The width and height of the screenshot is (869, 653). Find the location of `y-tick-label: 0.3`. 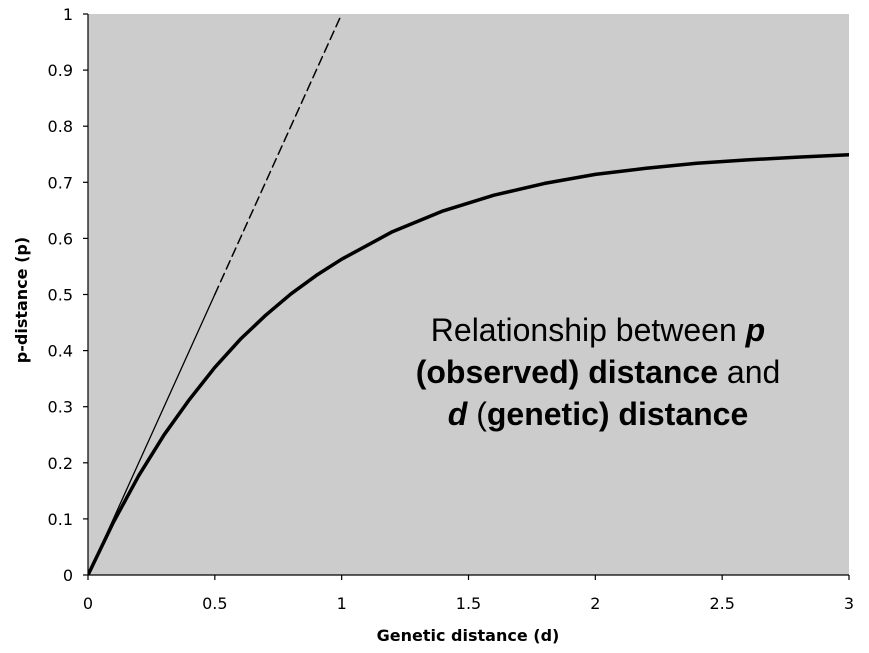

y-tick-label: 0.3 is located at coordinates (60, 407).